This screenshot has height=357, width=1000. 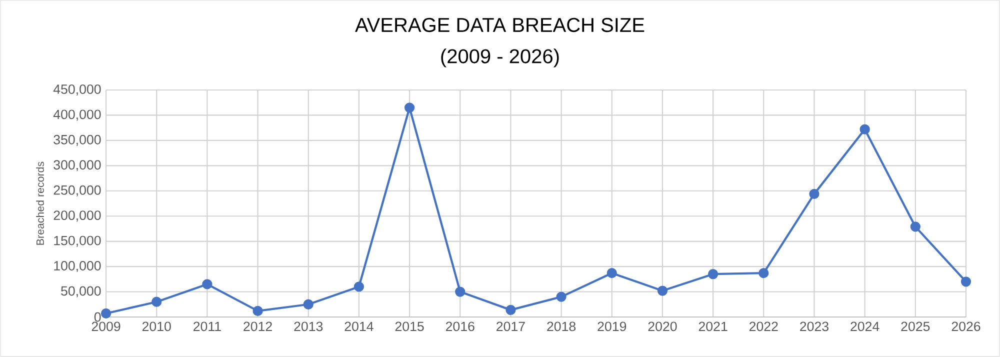 I want to click on x-tick-label: 2009, so click(x=106, y=327).